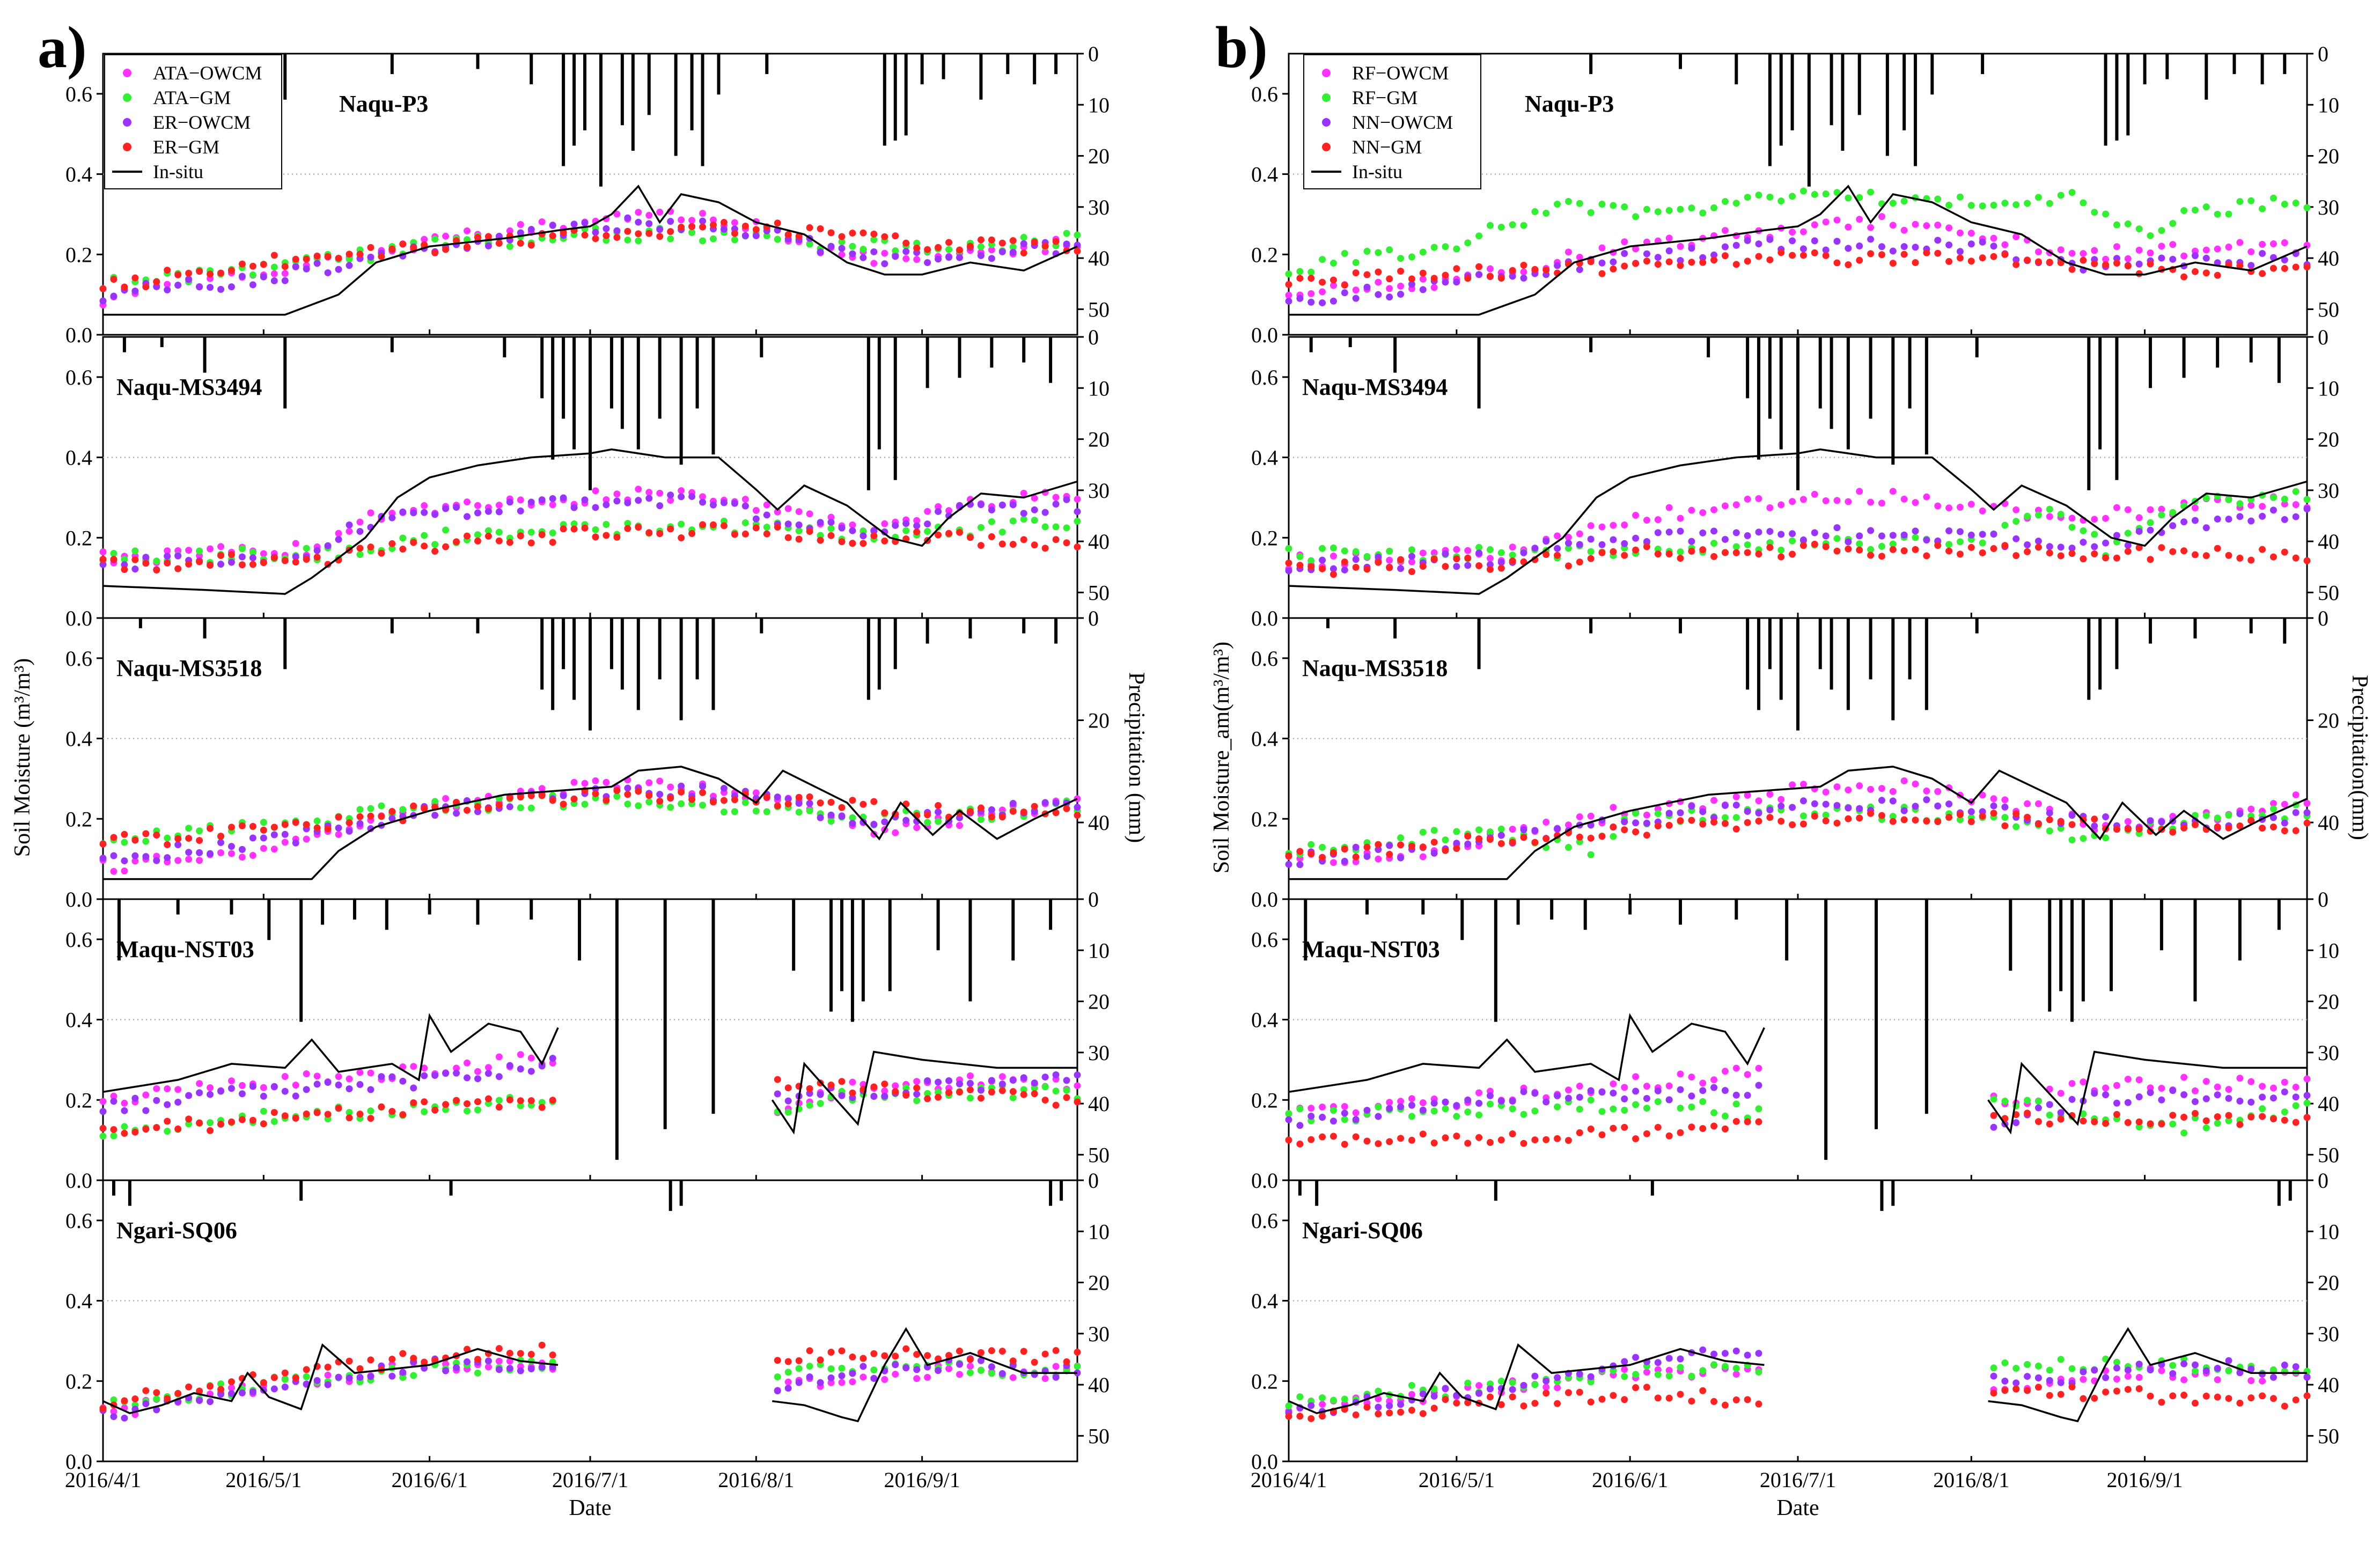 The width and height of the screenshot is (2380, 1544). What do you see at coordinates (1387, 147) in the screenshot?
I see `legend-label: NN−GM` at bounding box center [1387, 147].